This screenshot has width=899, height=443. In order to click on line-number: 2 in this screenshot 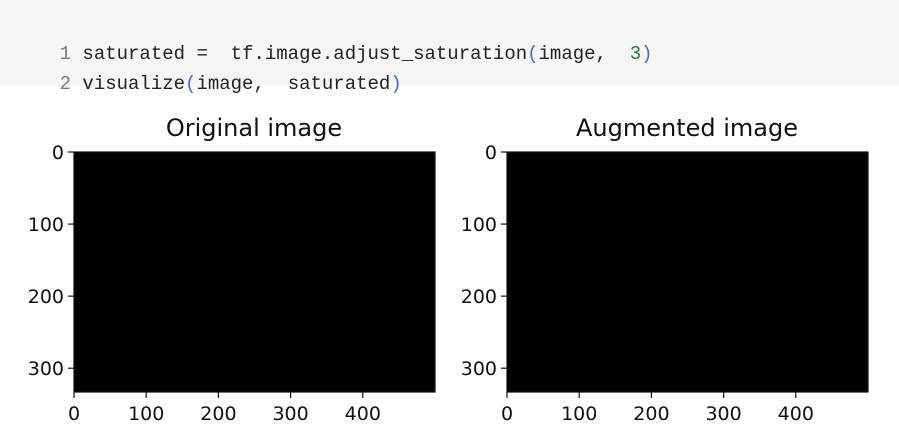, I will do `click(65, 84)`.